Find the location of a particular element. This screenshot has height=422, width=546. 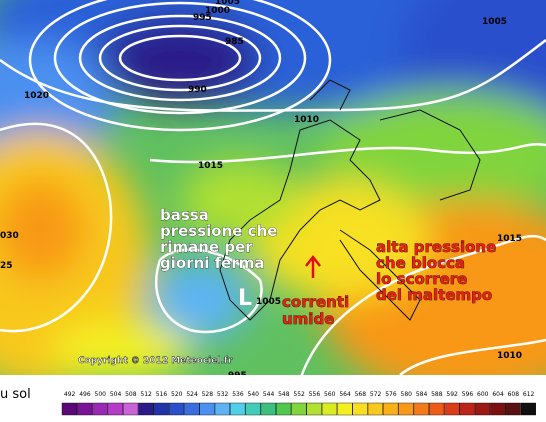

colorbar-label: 568 is located at coordinates (361, 394).